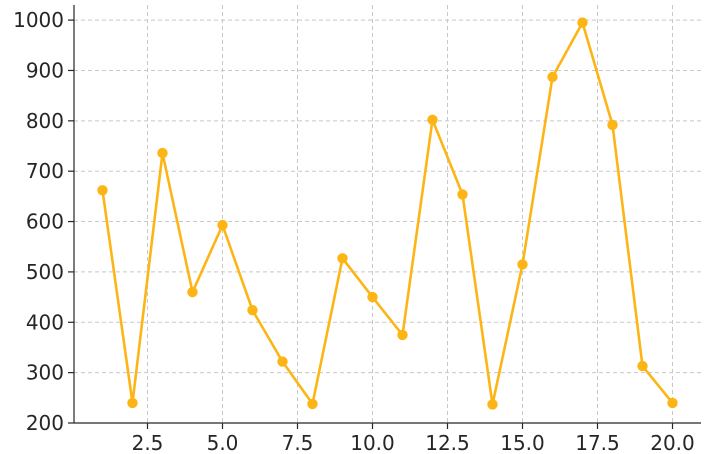  What do you see at coordinates (45, 171) in the screenshot?
I see `y-tick-label: 700` at bounding box center [45, 171].